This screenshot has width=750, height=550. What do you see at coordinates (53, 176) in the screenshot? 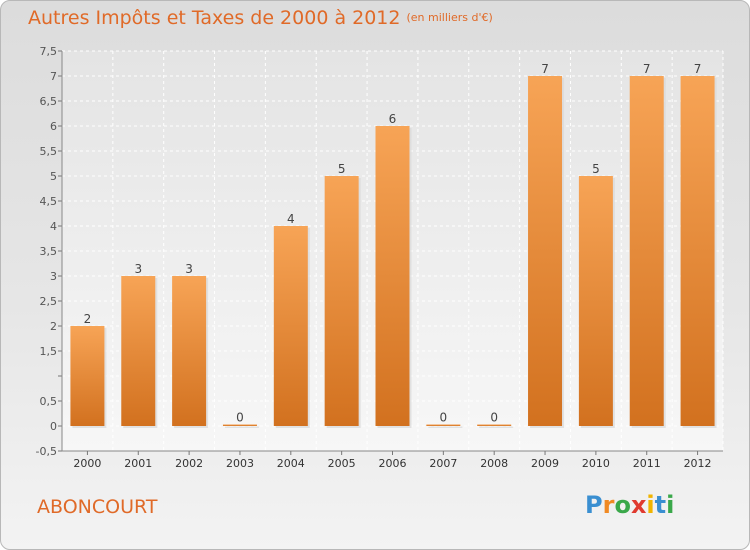
I see `y-tick-label: 5` at bounding box center [53, 176].